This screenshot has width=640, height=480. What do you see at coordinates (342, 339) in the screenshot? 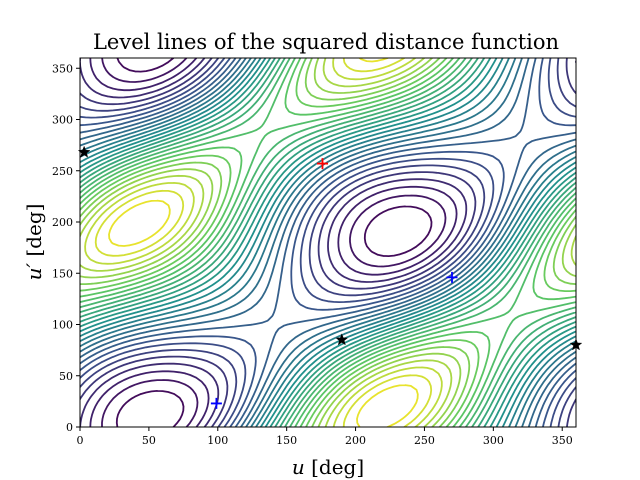
I see `saddle-star-marker` at bounding box center [342, 339].